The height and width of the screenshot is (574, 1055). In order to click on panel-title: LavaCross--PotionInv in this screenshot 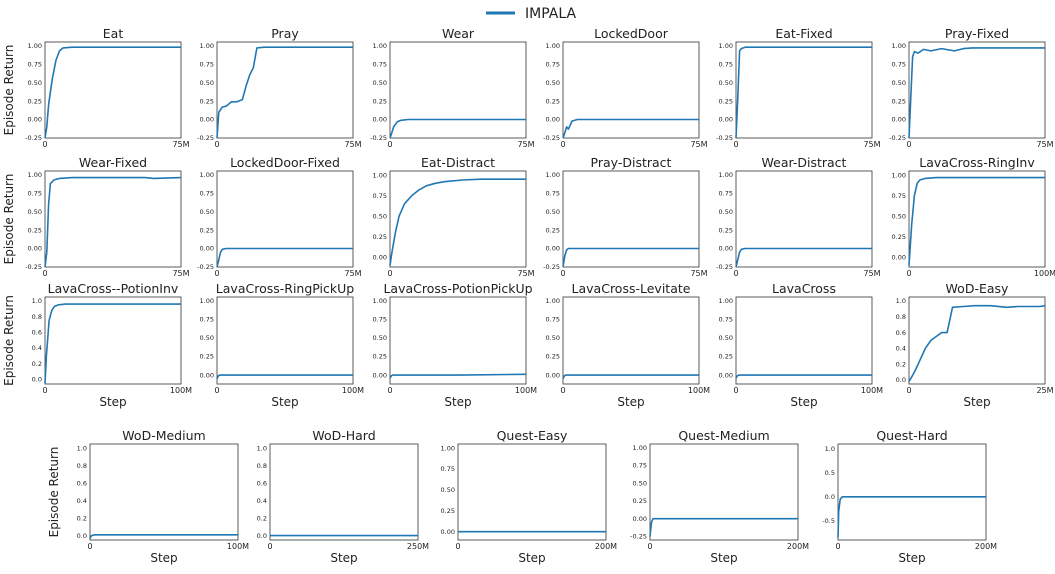, I will do `click(113, 288)`.